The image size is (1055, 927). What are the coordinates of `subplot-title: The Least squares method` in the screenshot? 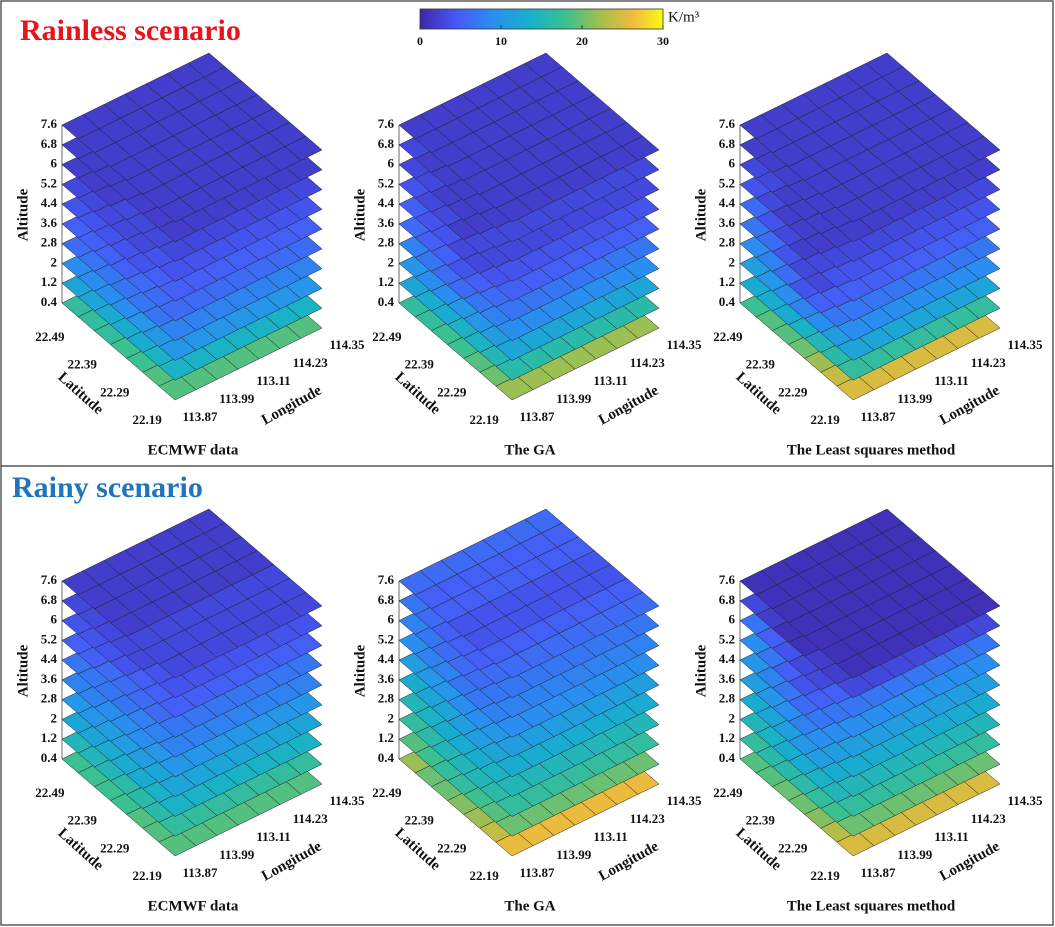 It's located at (871, 450).